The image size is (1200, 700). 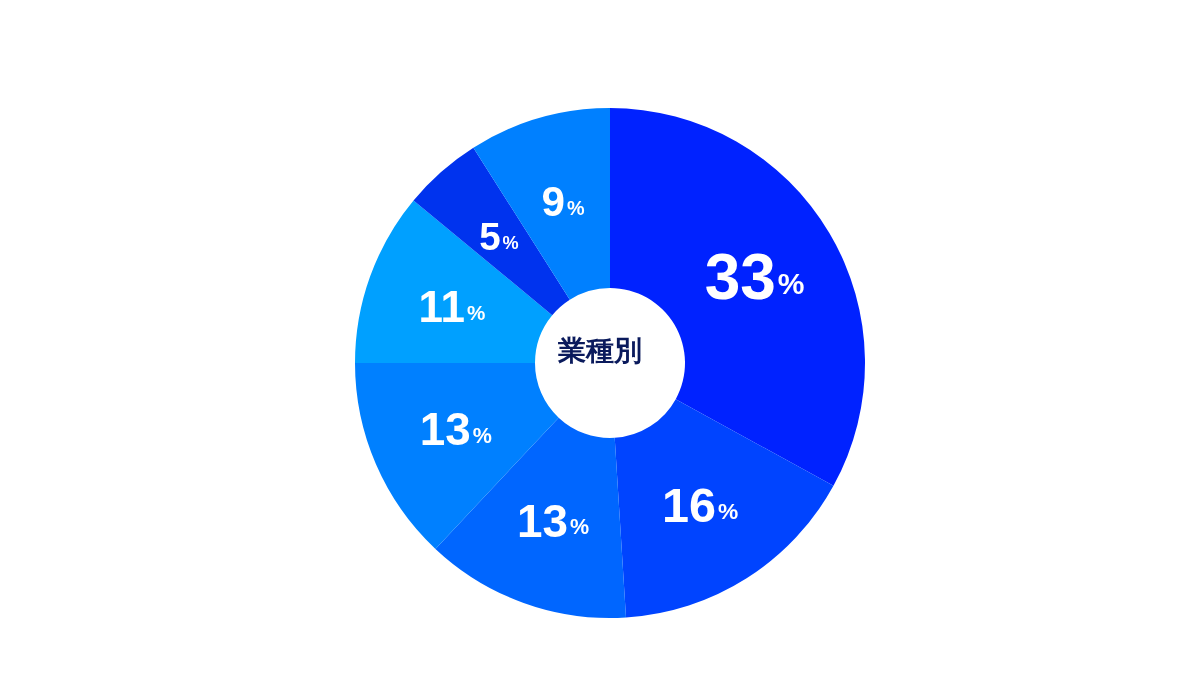 What do you see at coordinates (499, 237) in the screenshot?
I see `data-label: 5%` at bounding box center [499, 237].